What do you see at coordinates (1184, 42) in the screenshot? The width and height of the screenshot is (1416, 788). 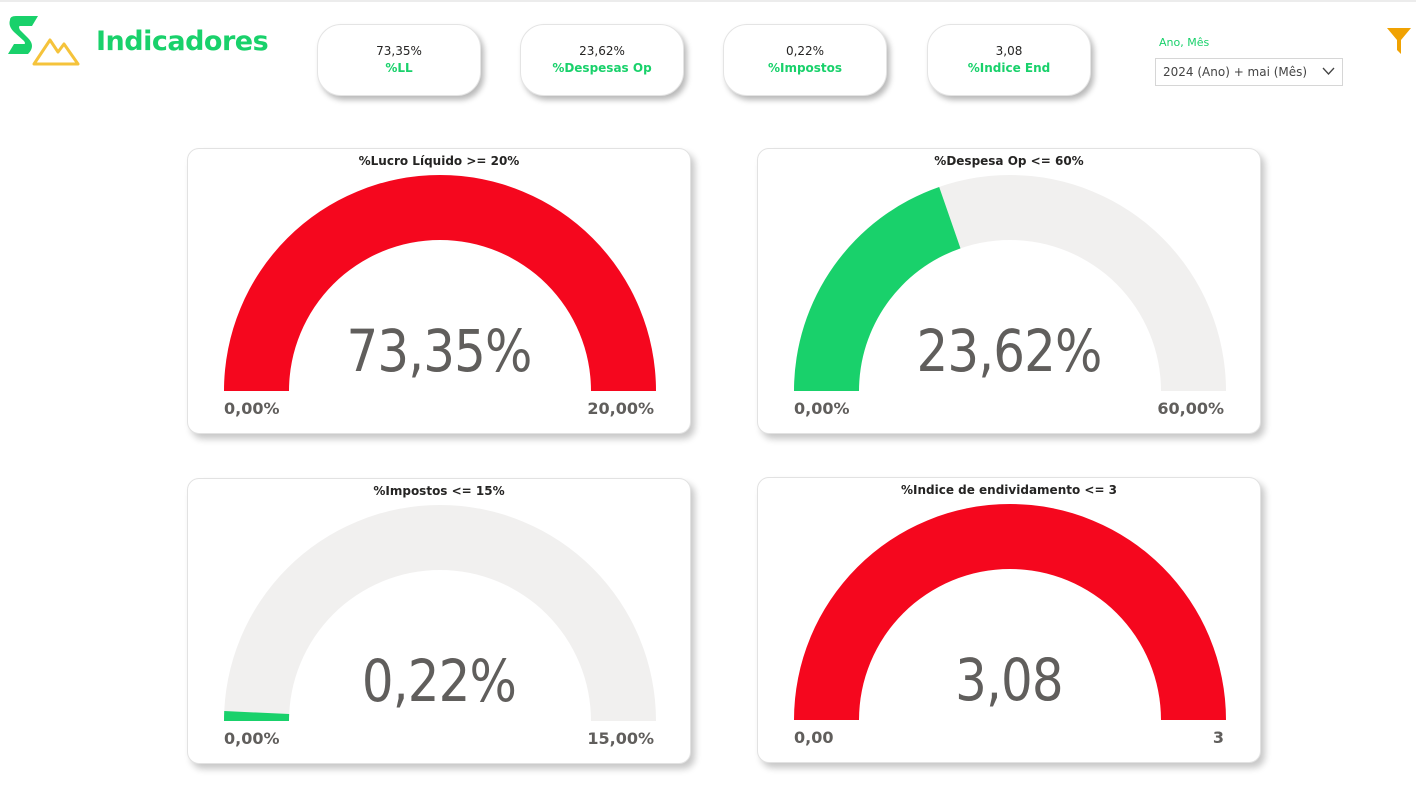 I see `slicer-title: Ano, Mês` at bounding box center [1184, 42].